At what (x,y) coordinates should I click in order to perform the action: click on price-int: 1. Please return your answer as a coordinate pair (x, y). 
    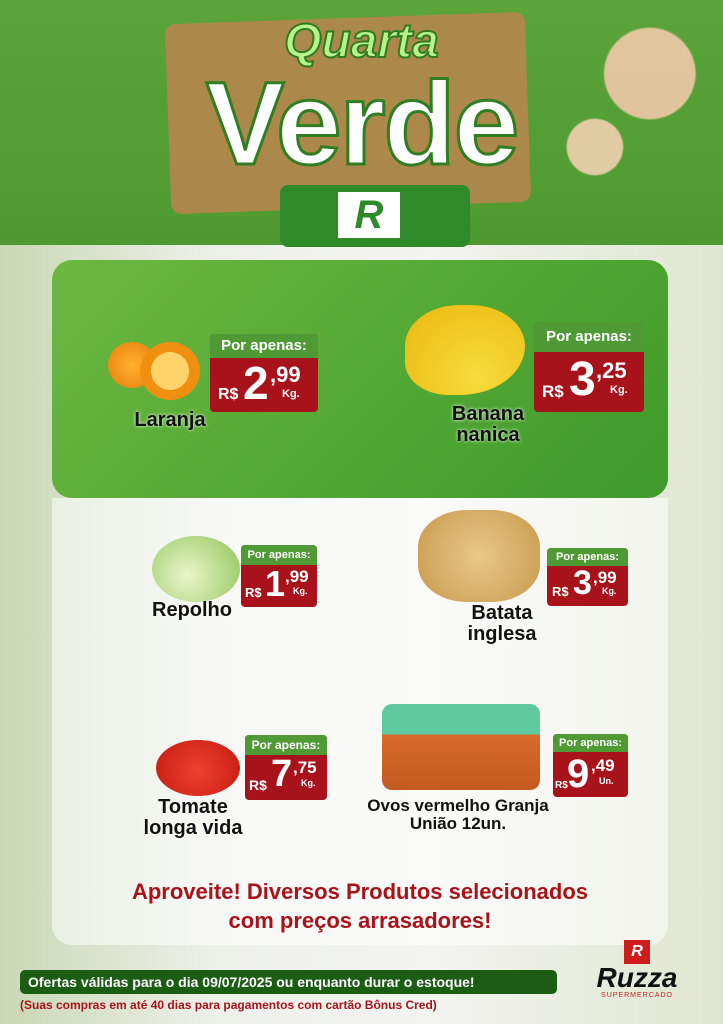
    Looking at the image, I should click on (275, 583).